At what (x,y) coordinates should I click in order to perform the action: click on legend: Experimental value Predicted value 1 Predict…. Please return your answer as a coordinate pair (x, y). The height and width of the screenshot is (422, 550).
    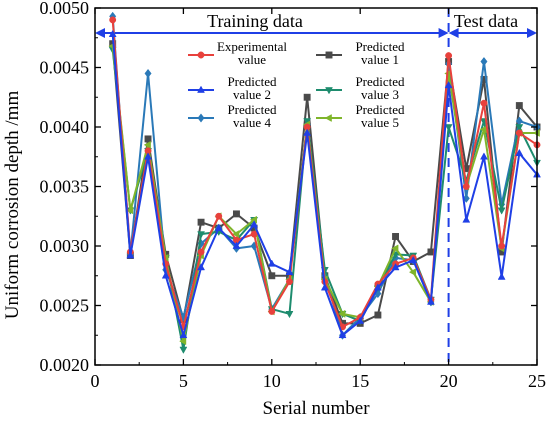
    Looking at the image, I should click on (296, 84).